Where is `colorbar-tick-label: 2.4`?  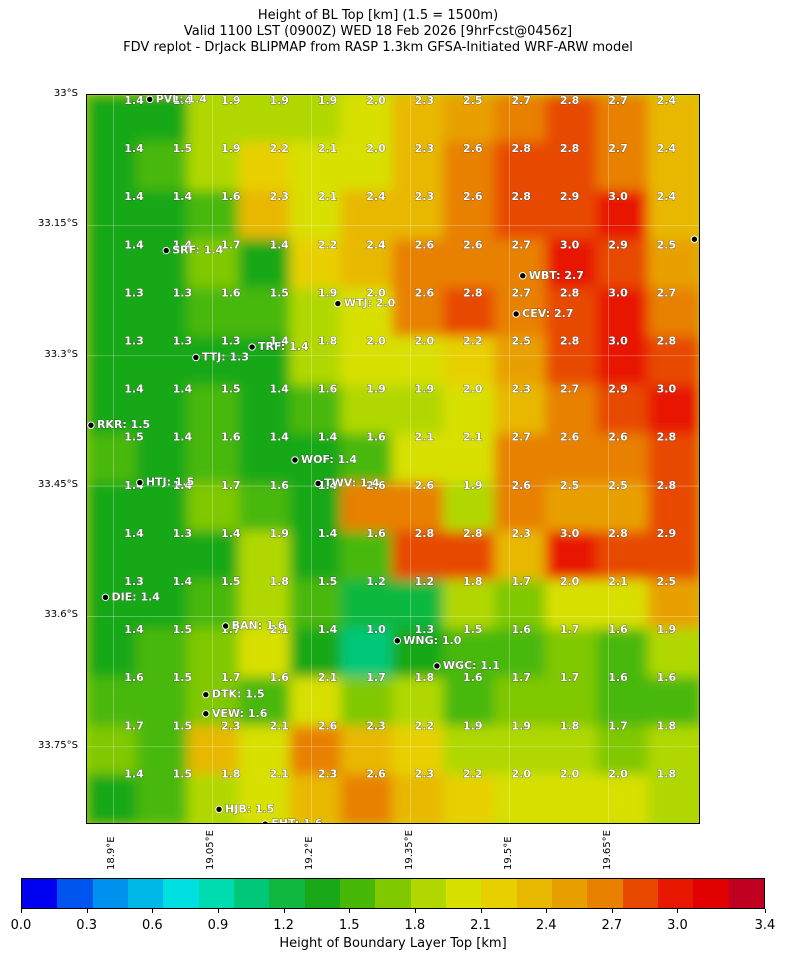 colorbar-tick-label: 2.4 is located at coordinates (546, 925).